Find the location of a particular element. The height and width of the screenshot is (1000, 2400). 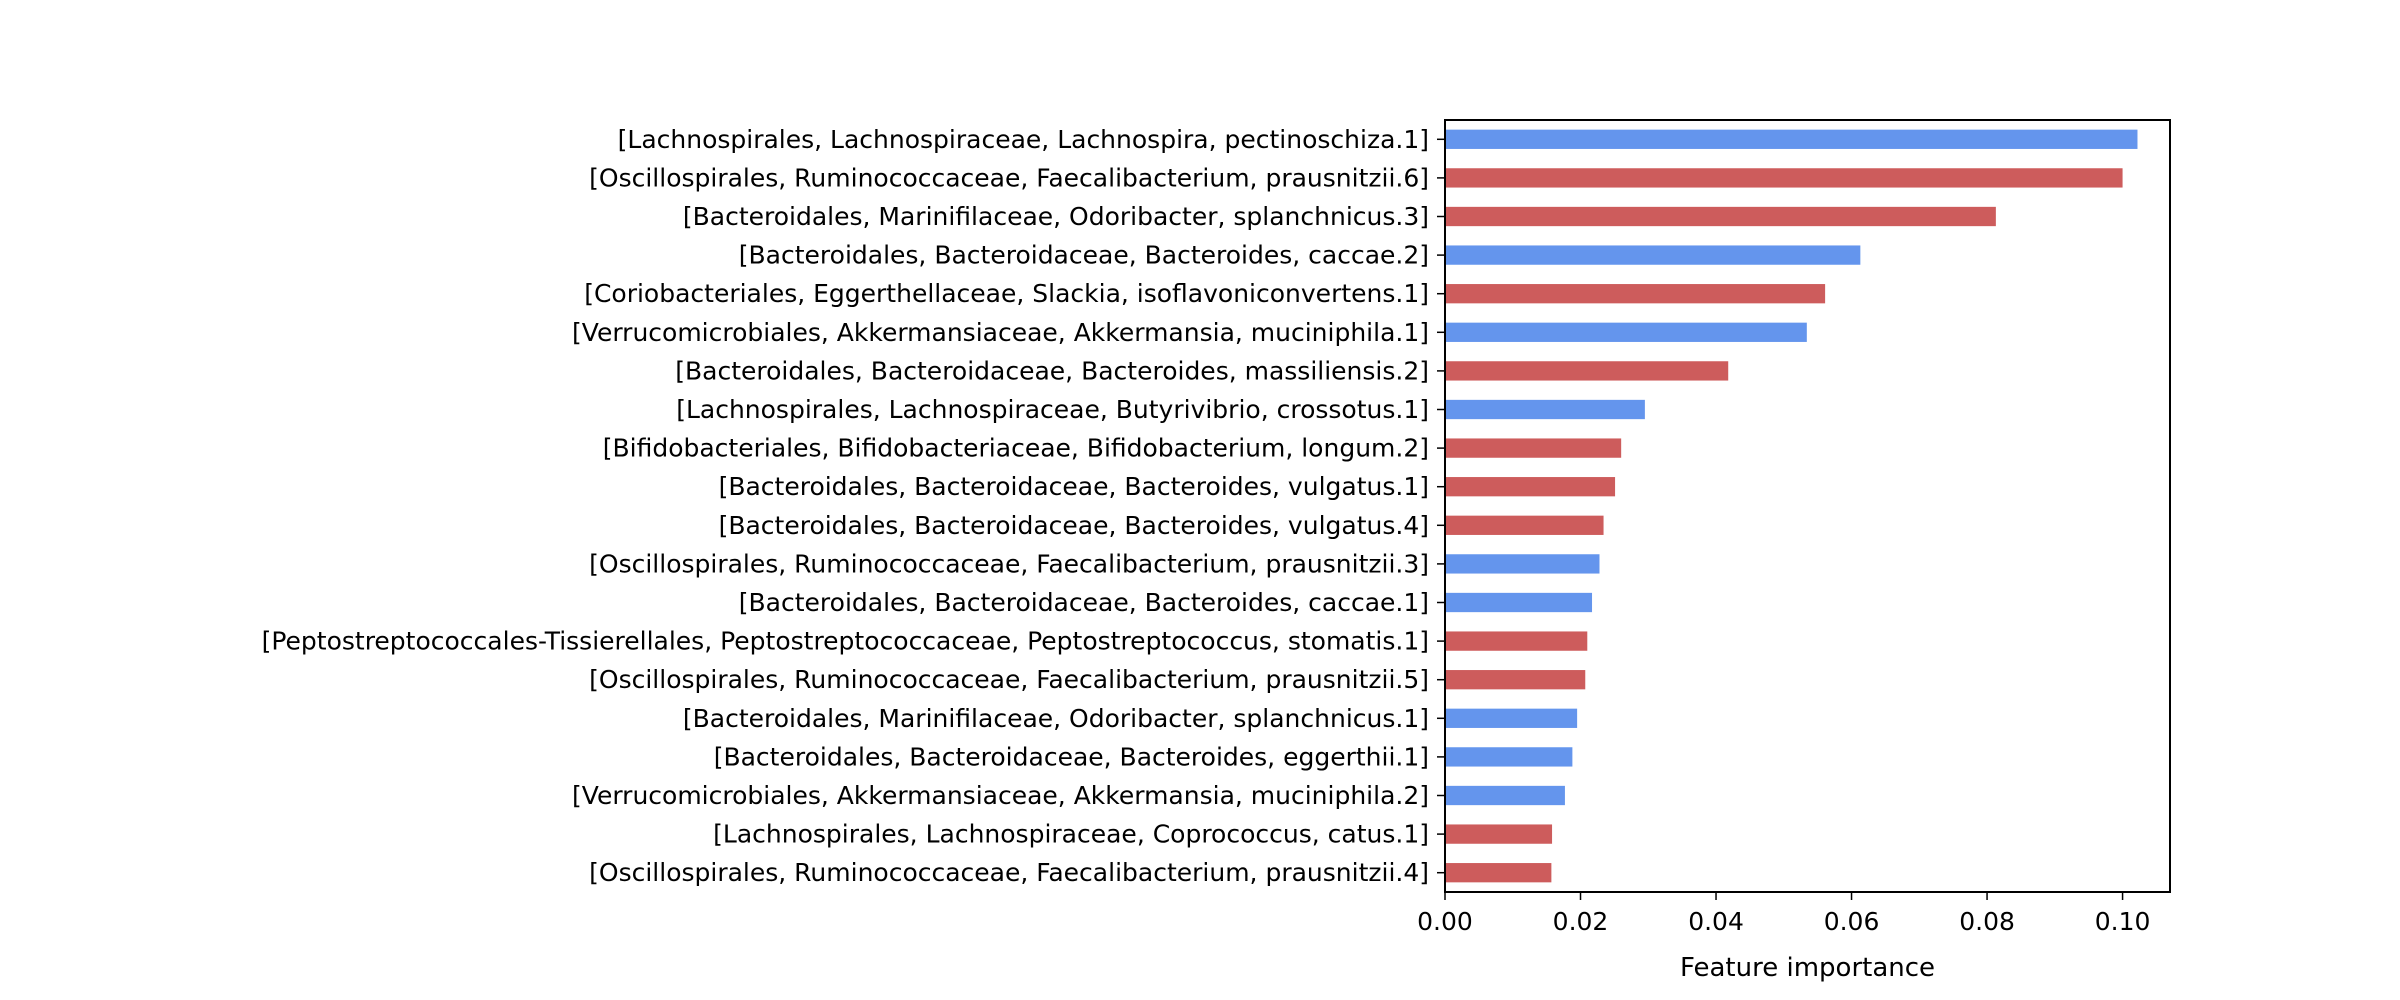

x-tick-label: 0.00 is located at coordinates (1445, 921).